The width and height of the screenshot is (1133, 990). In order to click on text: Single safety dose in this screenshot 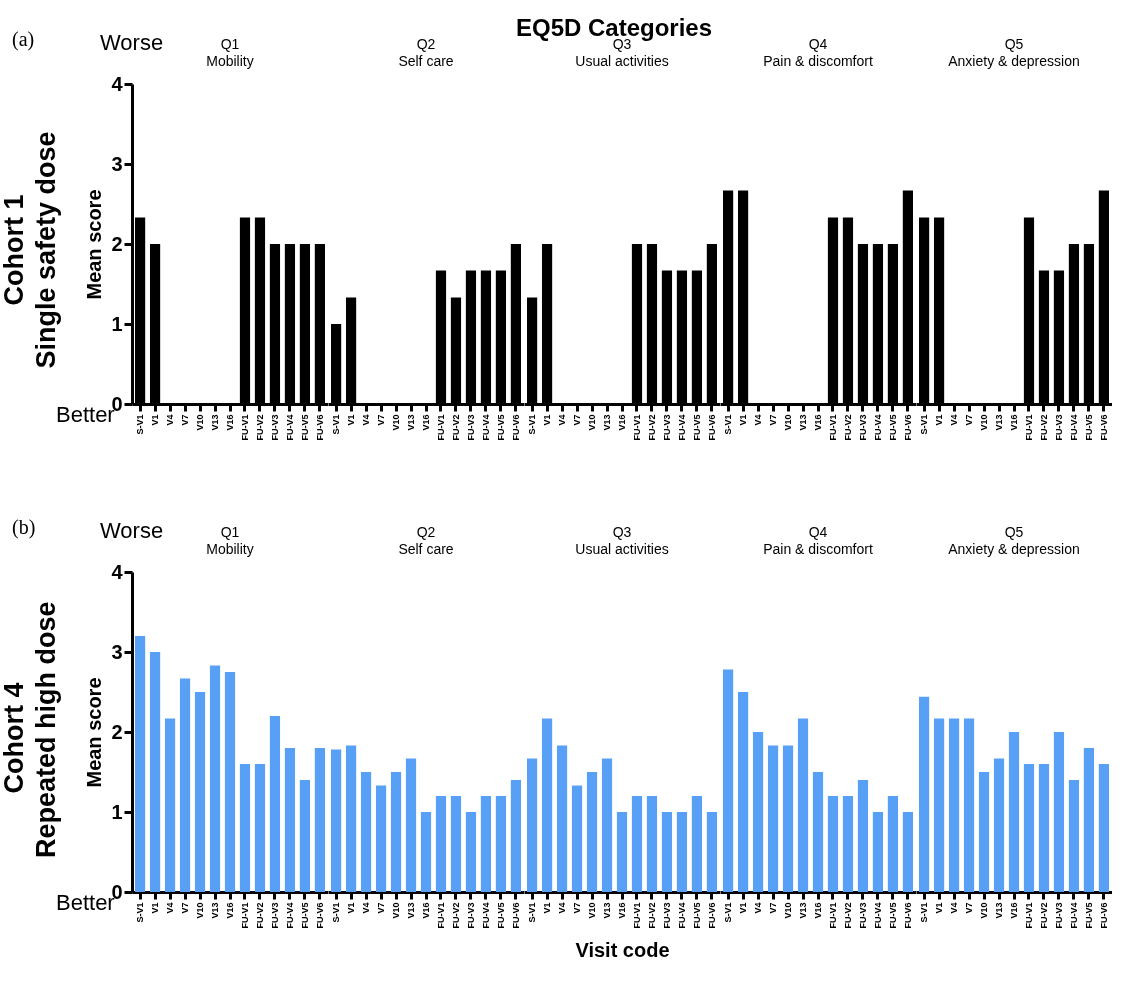, I will do `click(46, 250)`.